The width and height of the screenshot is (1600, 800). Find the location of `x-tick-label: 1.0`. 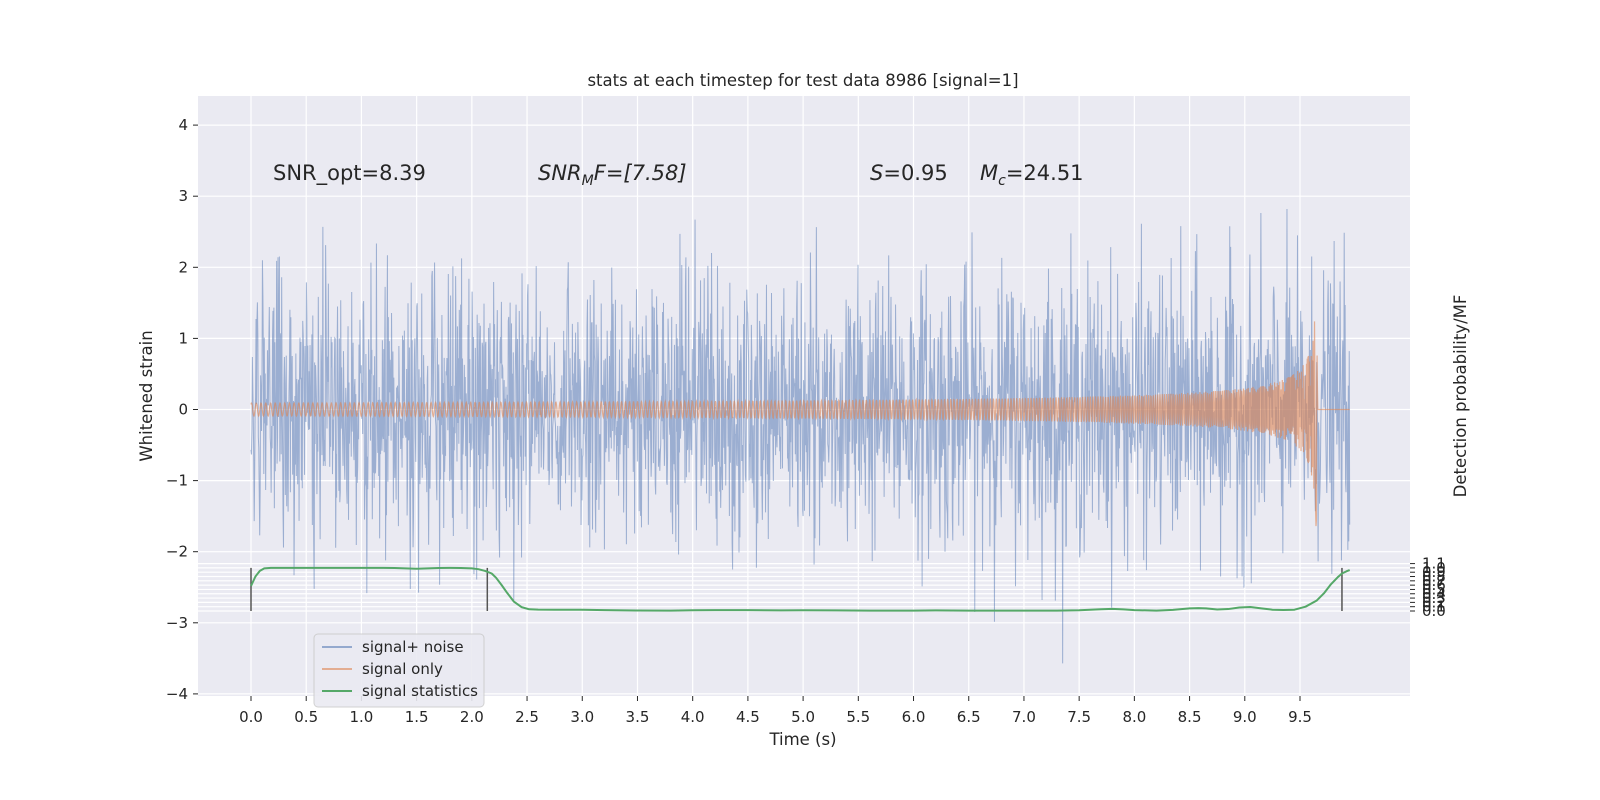

x-tick-label: 1.0 is located at coordinates (361, 717).